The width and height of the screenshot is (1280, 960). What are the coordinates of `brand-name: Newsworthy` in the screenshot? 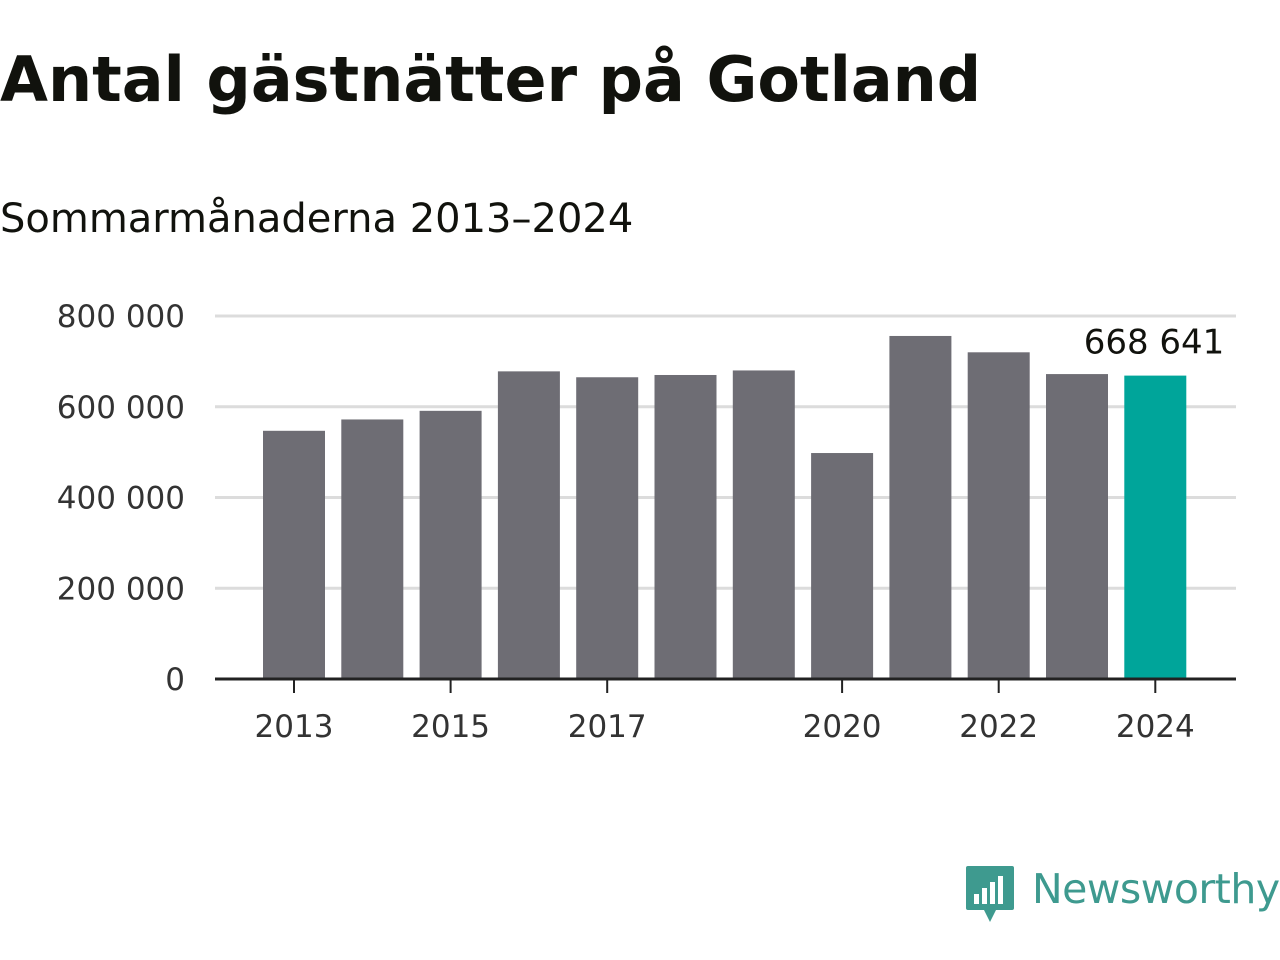 It's located at (1156, 889).